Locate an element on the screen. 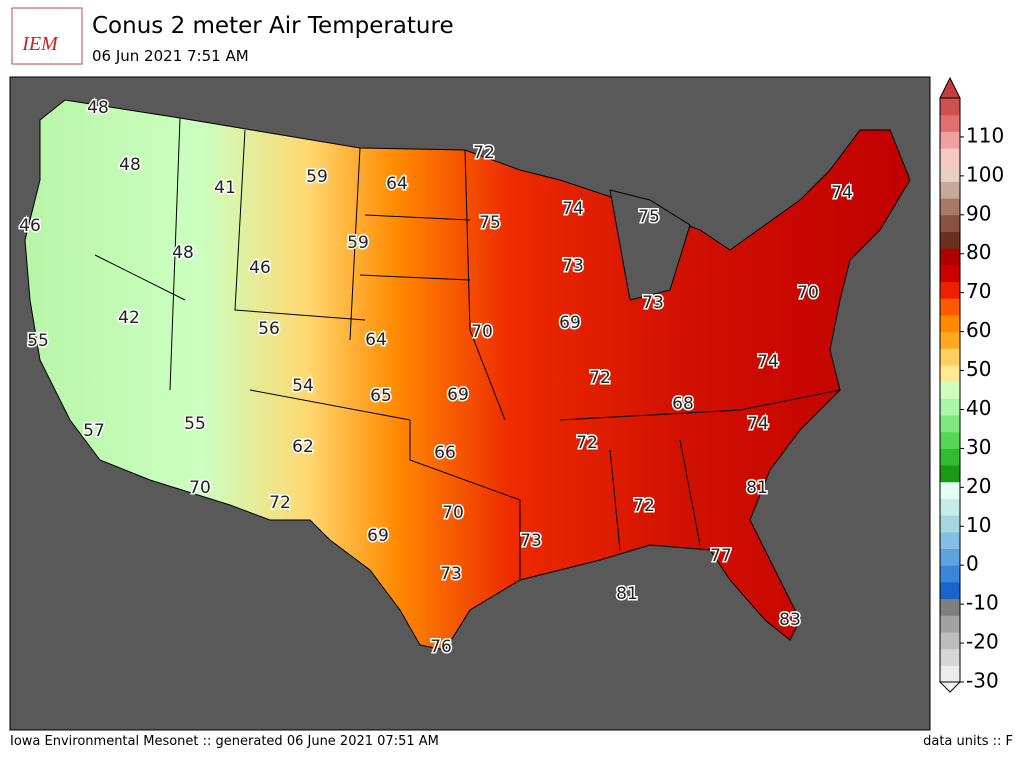 The image size is (1024, 768). colorbar-tick-label: 80 is located at coordinates (978, 252).